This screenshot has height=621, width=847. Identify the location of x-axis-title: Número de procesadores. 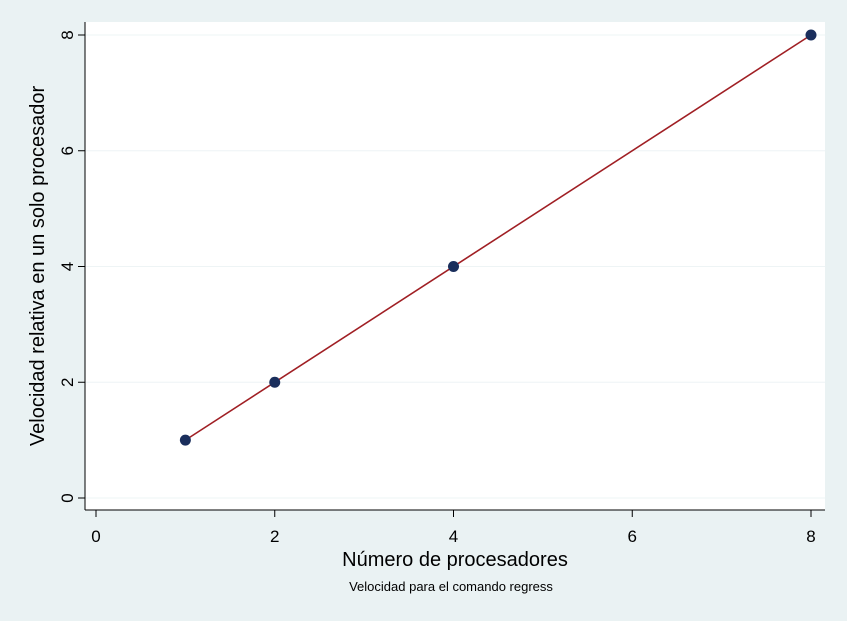
(455, 560).